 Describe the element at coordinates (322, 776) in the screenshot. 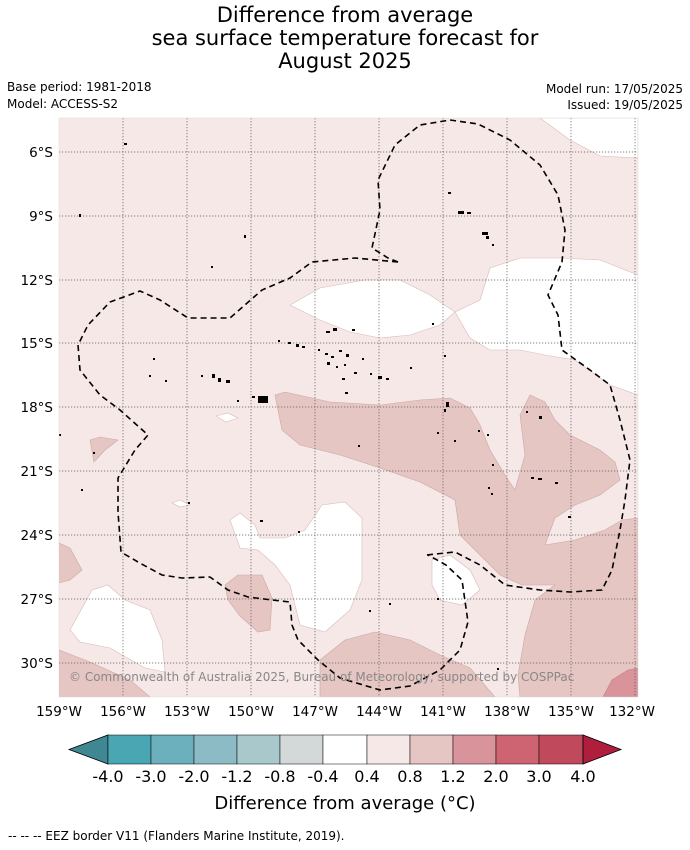

I see `colorbar-tick: -0.4` at that location.